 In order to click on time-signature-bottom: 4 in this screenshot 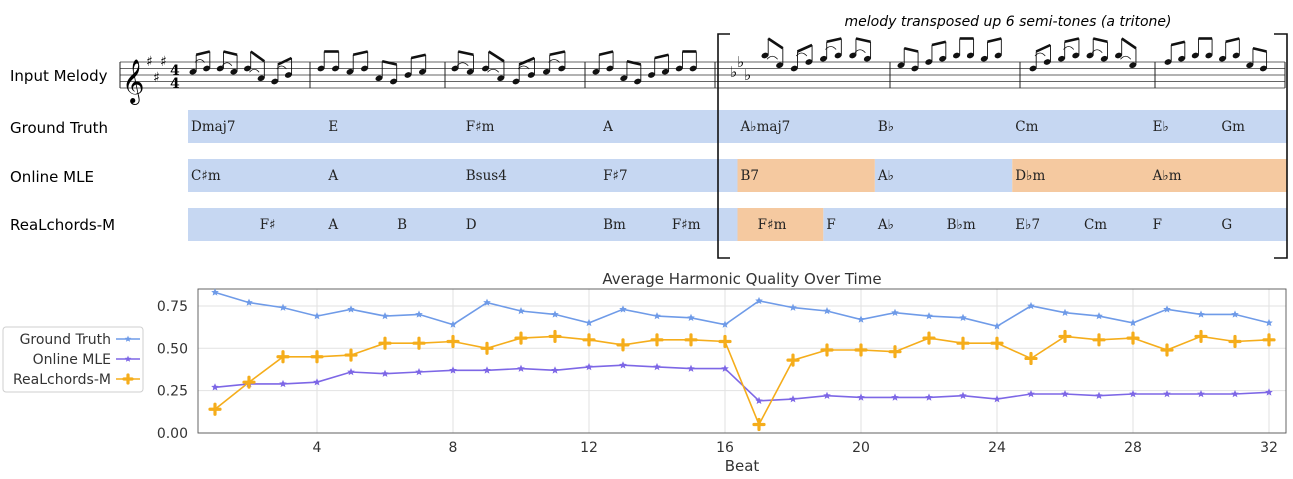, I will do `click(175, 84)`.